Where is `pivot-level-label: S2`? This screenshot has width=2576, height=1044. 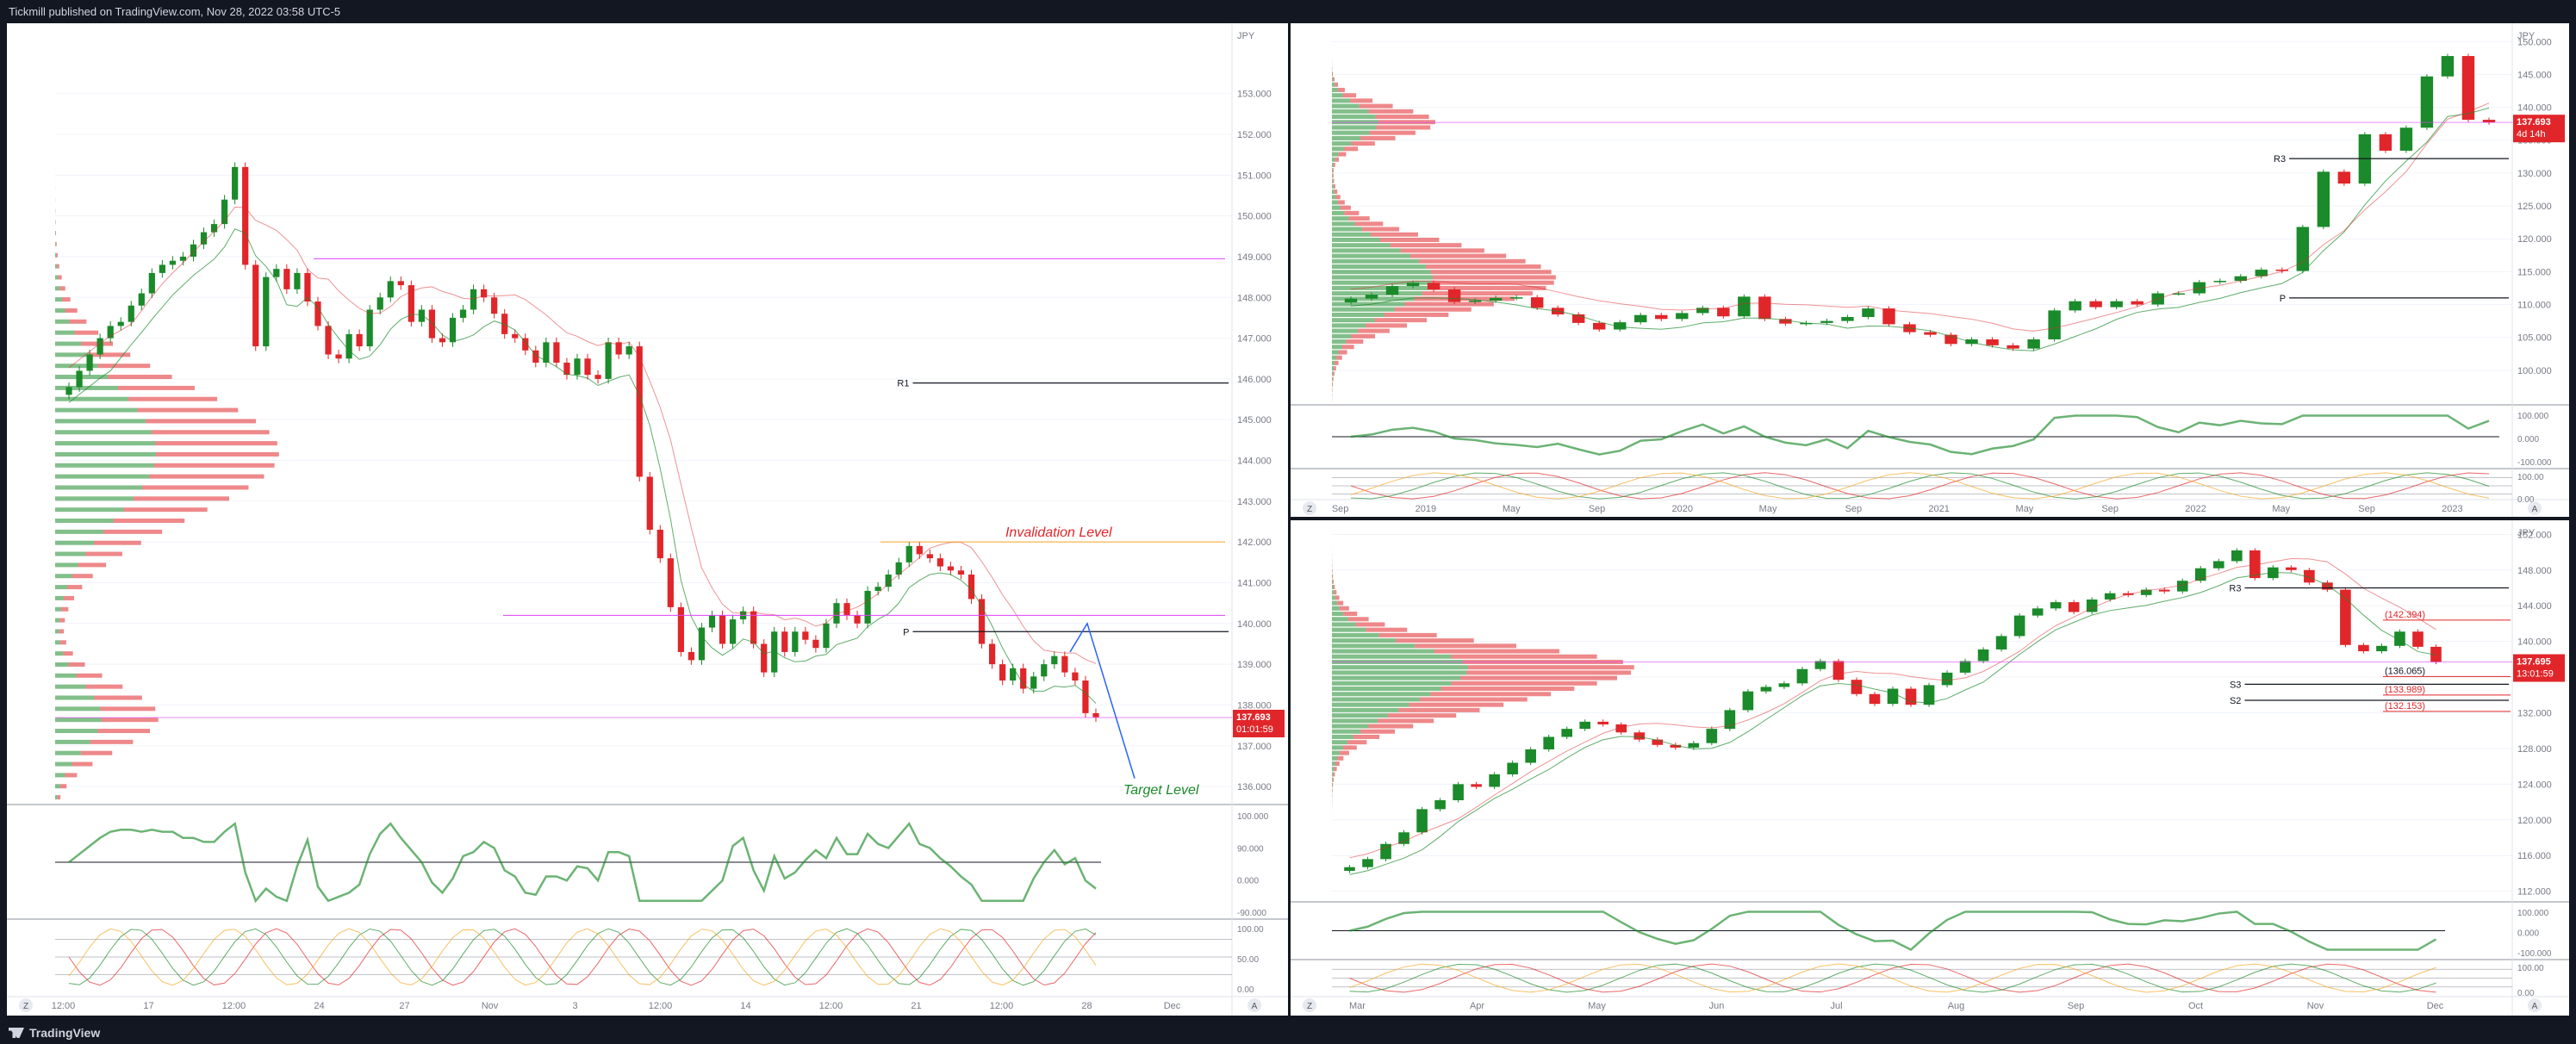 pivot-level-label: S2 is located at coordinates (2235, 701).